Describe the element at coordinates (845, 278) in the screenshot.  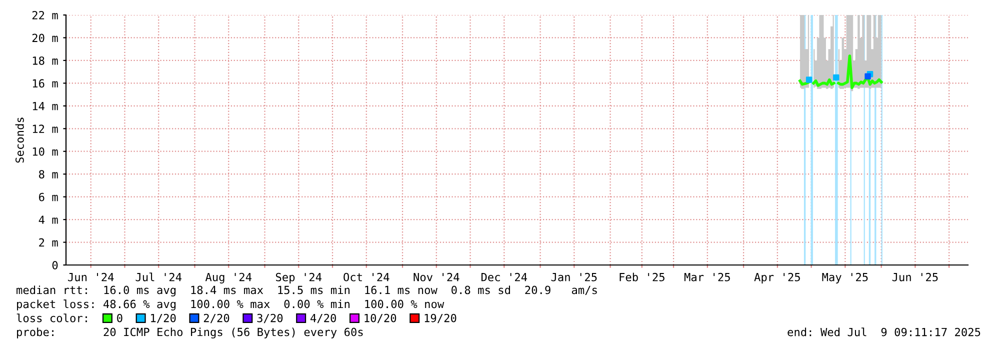
I see `x-tick-label: May '25` at that location.